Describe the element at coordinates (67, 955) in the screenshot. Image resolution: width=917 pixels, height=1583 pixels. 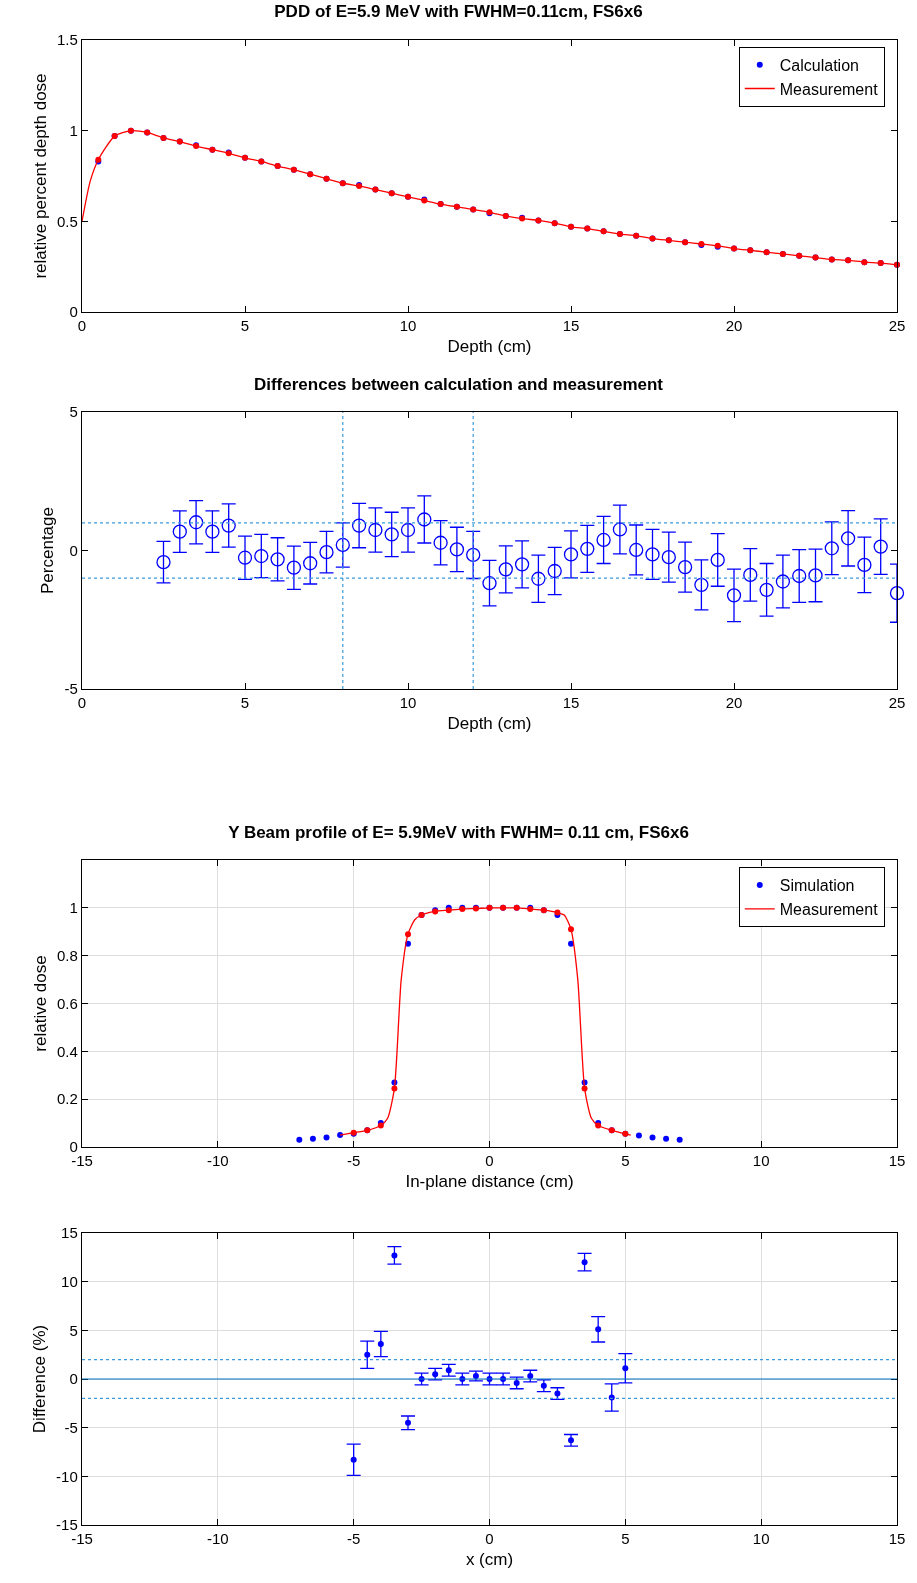
I see `y-tick-label: 0.8` at that location.